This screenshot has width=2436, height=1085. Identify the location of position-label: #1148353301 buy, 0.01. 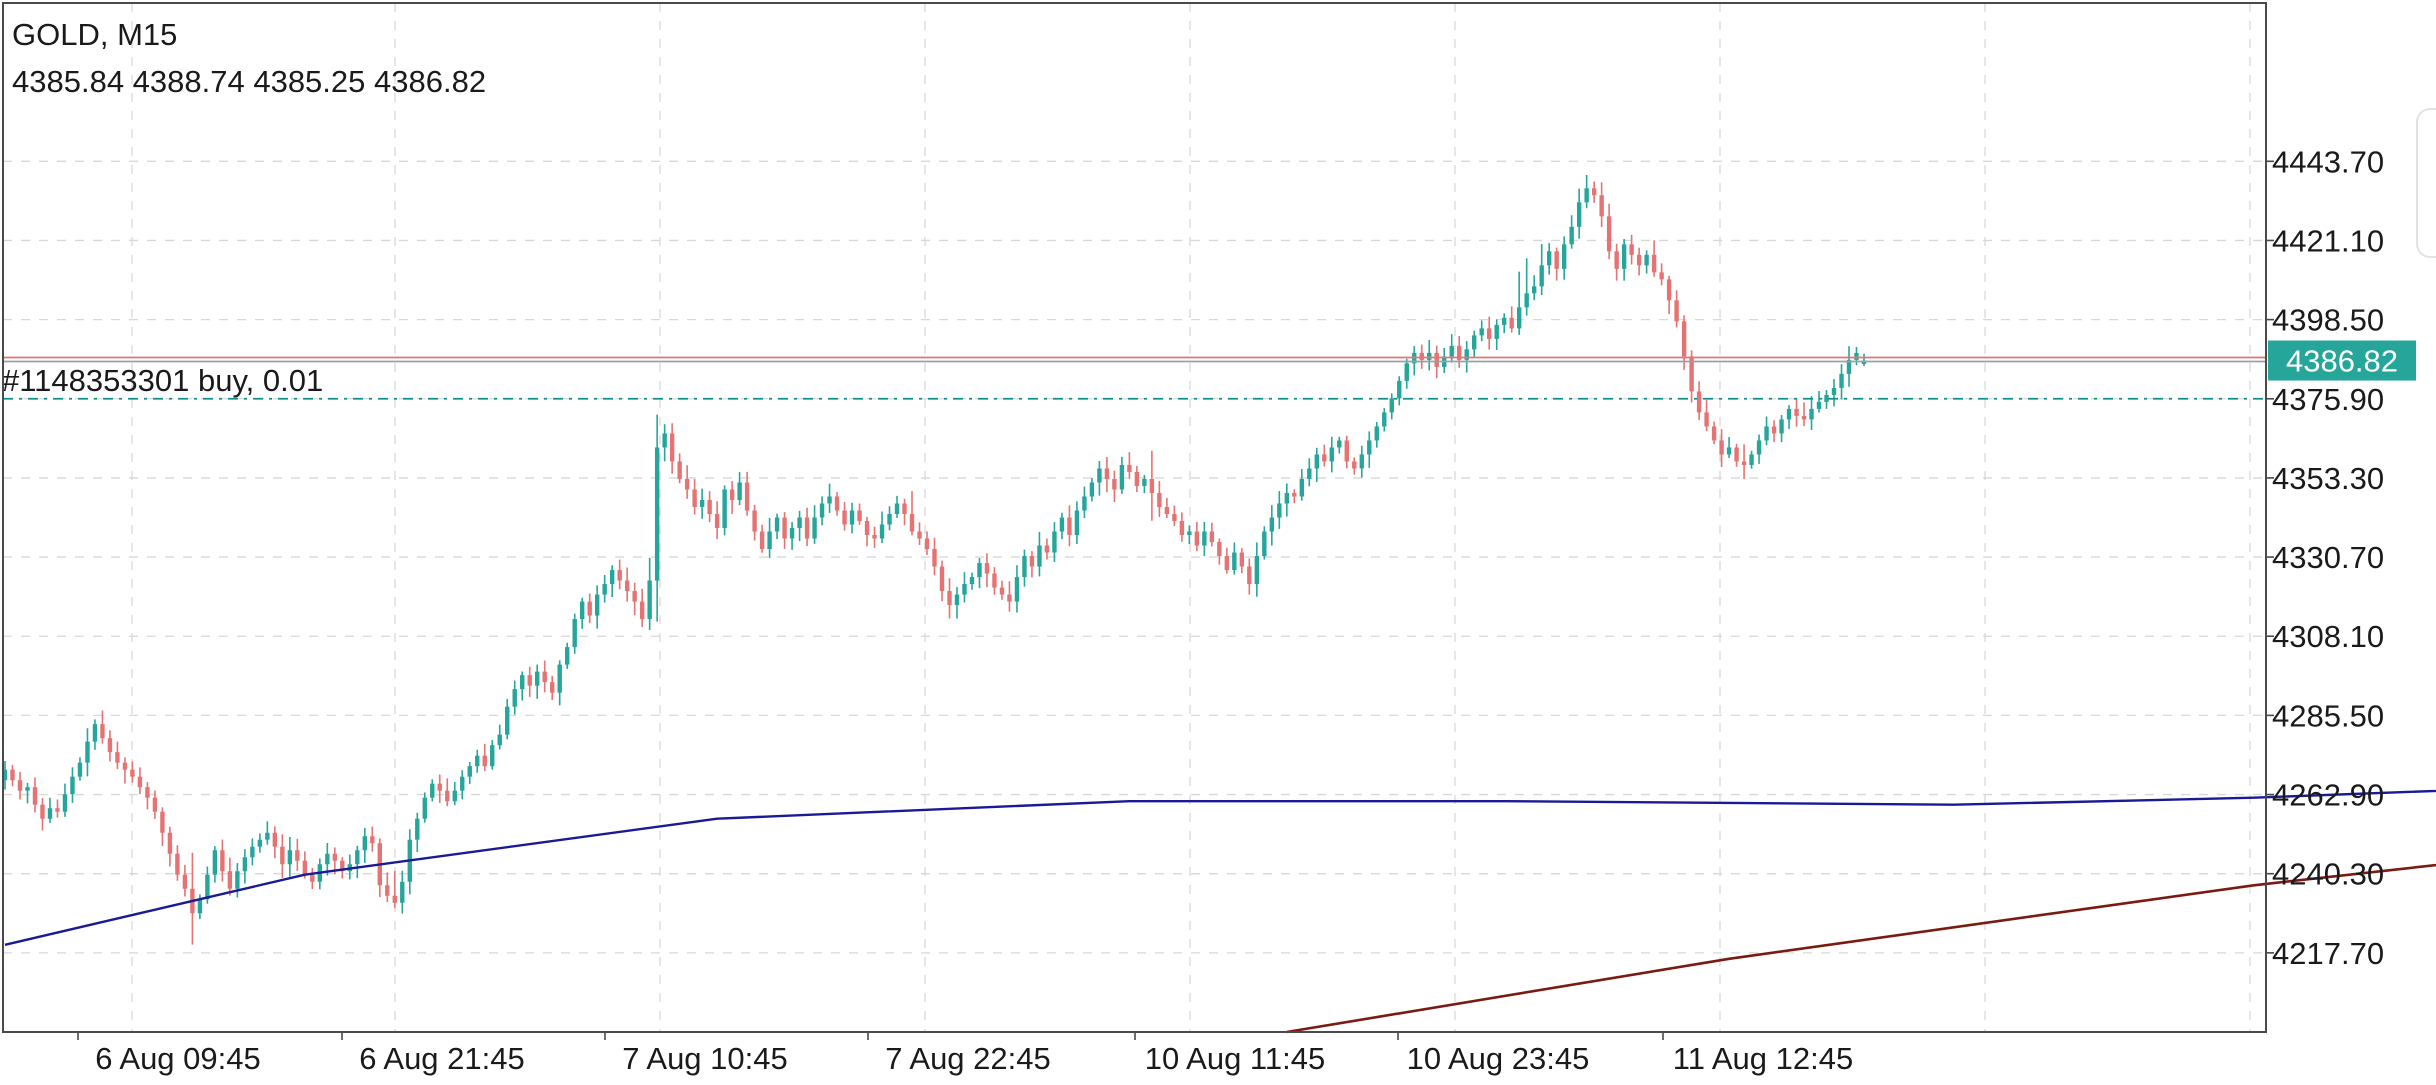
(162, 380).